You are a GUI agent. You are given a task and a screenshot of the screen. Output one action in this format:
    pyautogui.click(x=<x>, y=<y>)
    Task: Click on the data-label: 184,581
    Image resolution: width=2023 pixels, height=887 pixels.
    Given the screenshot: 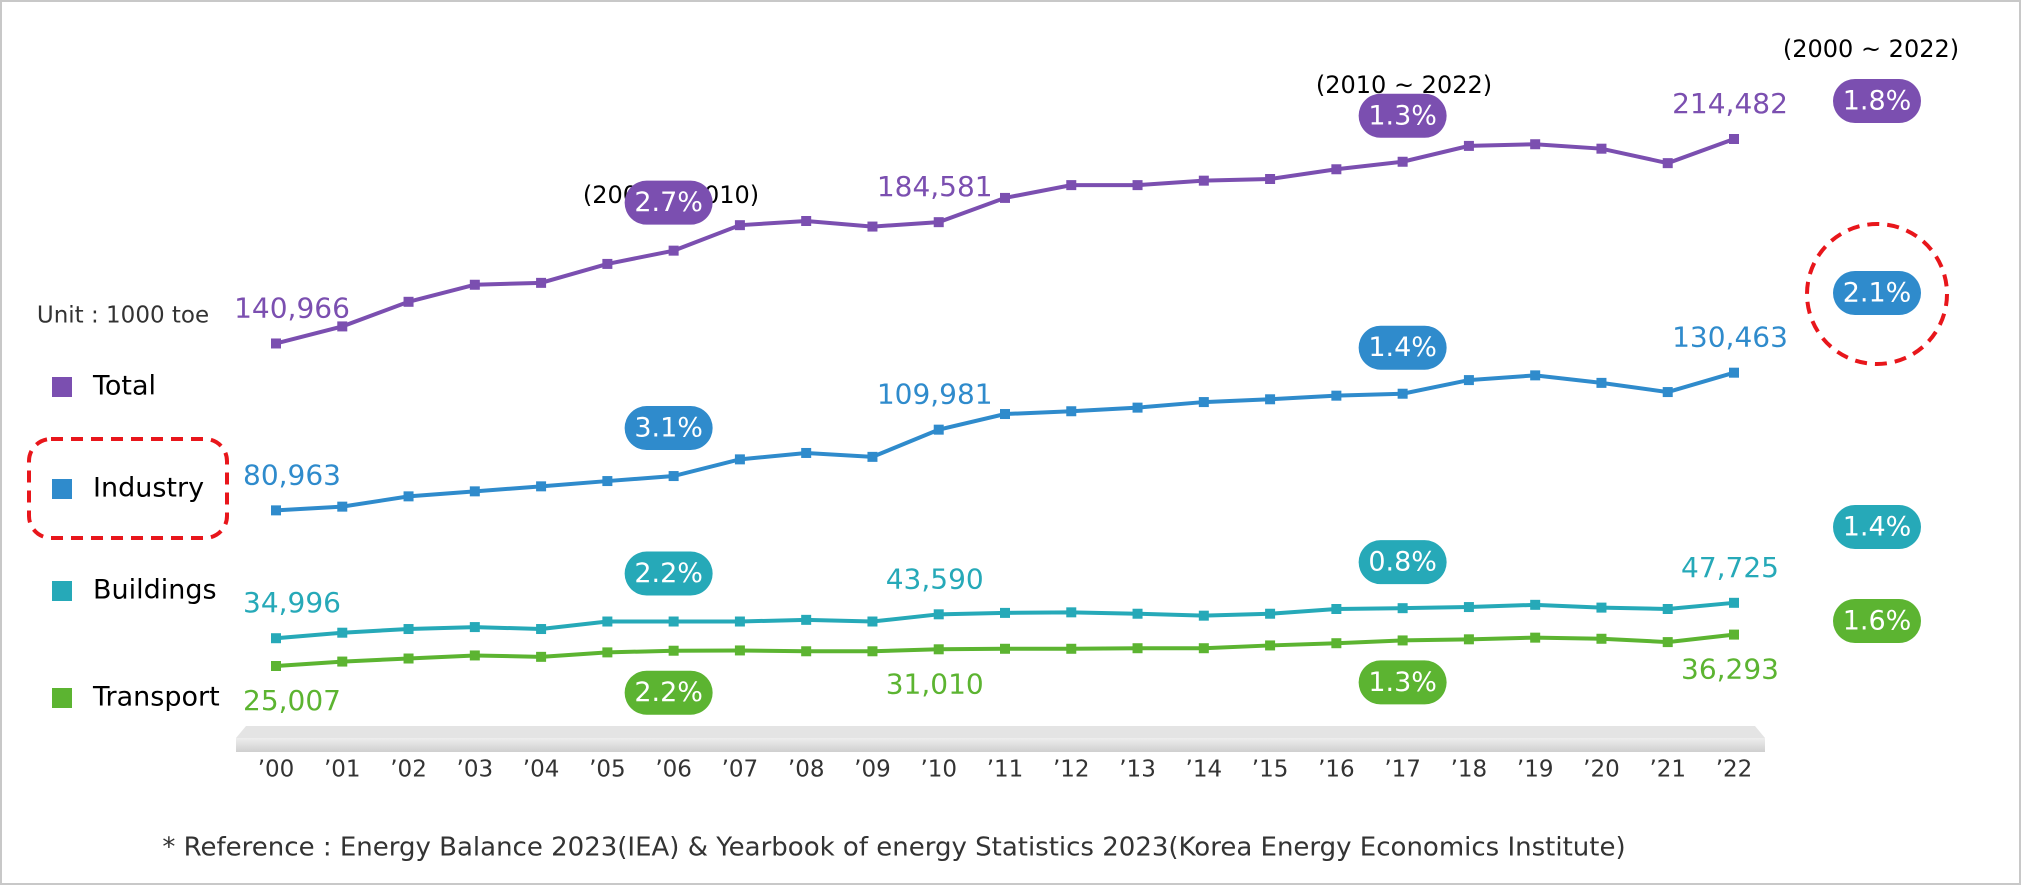 What is the action you would take?
    pyautogui.click(x=935, y=186)
    